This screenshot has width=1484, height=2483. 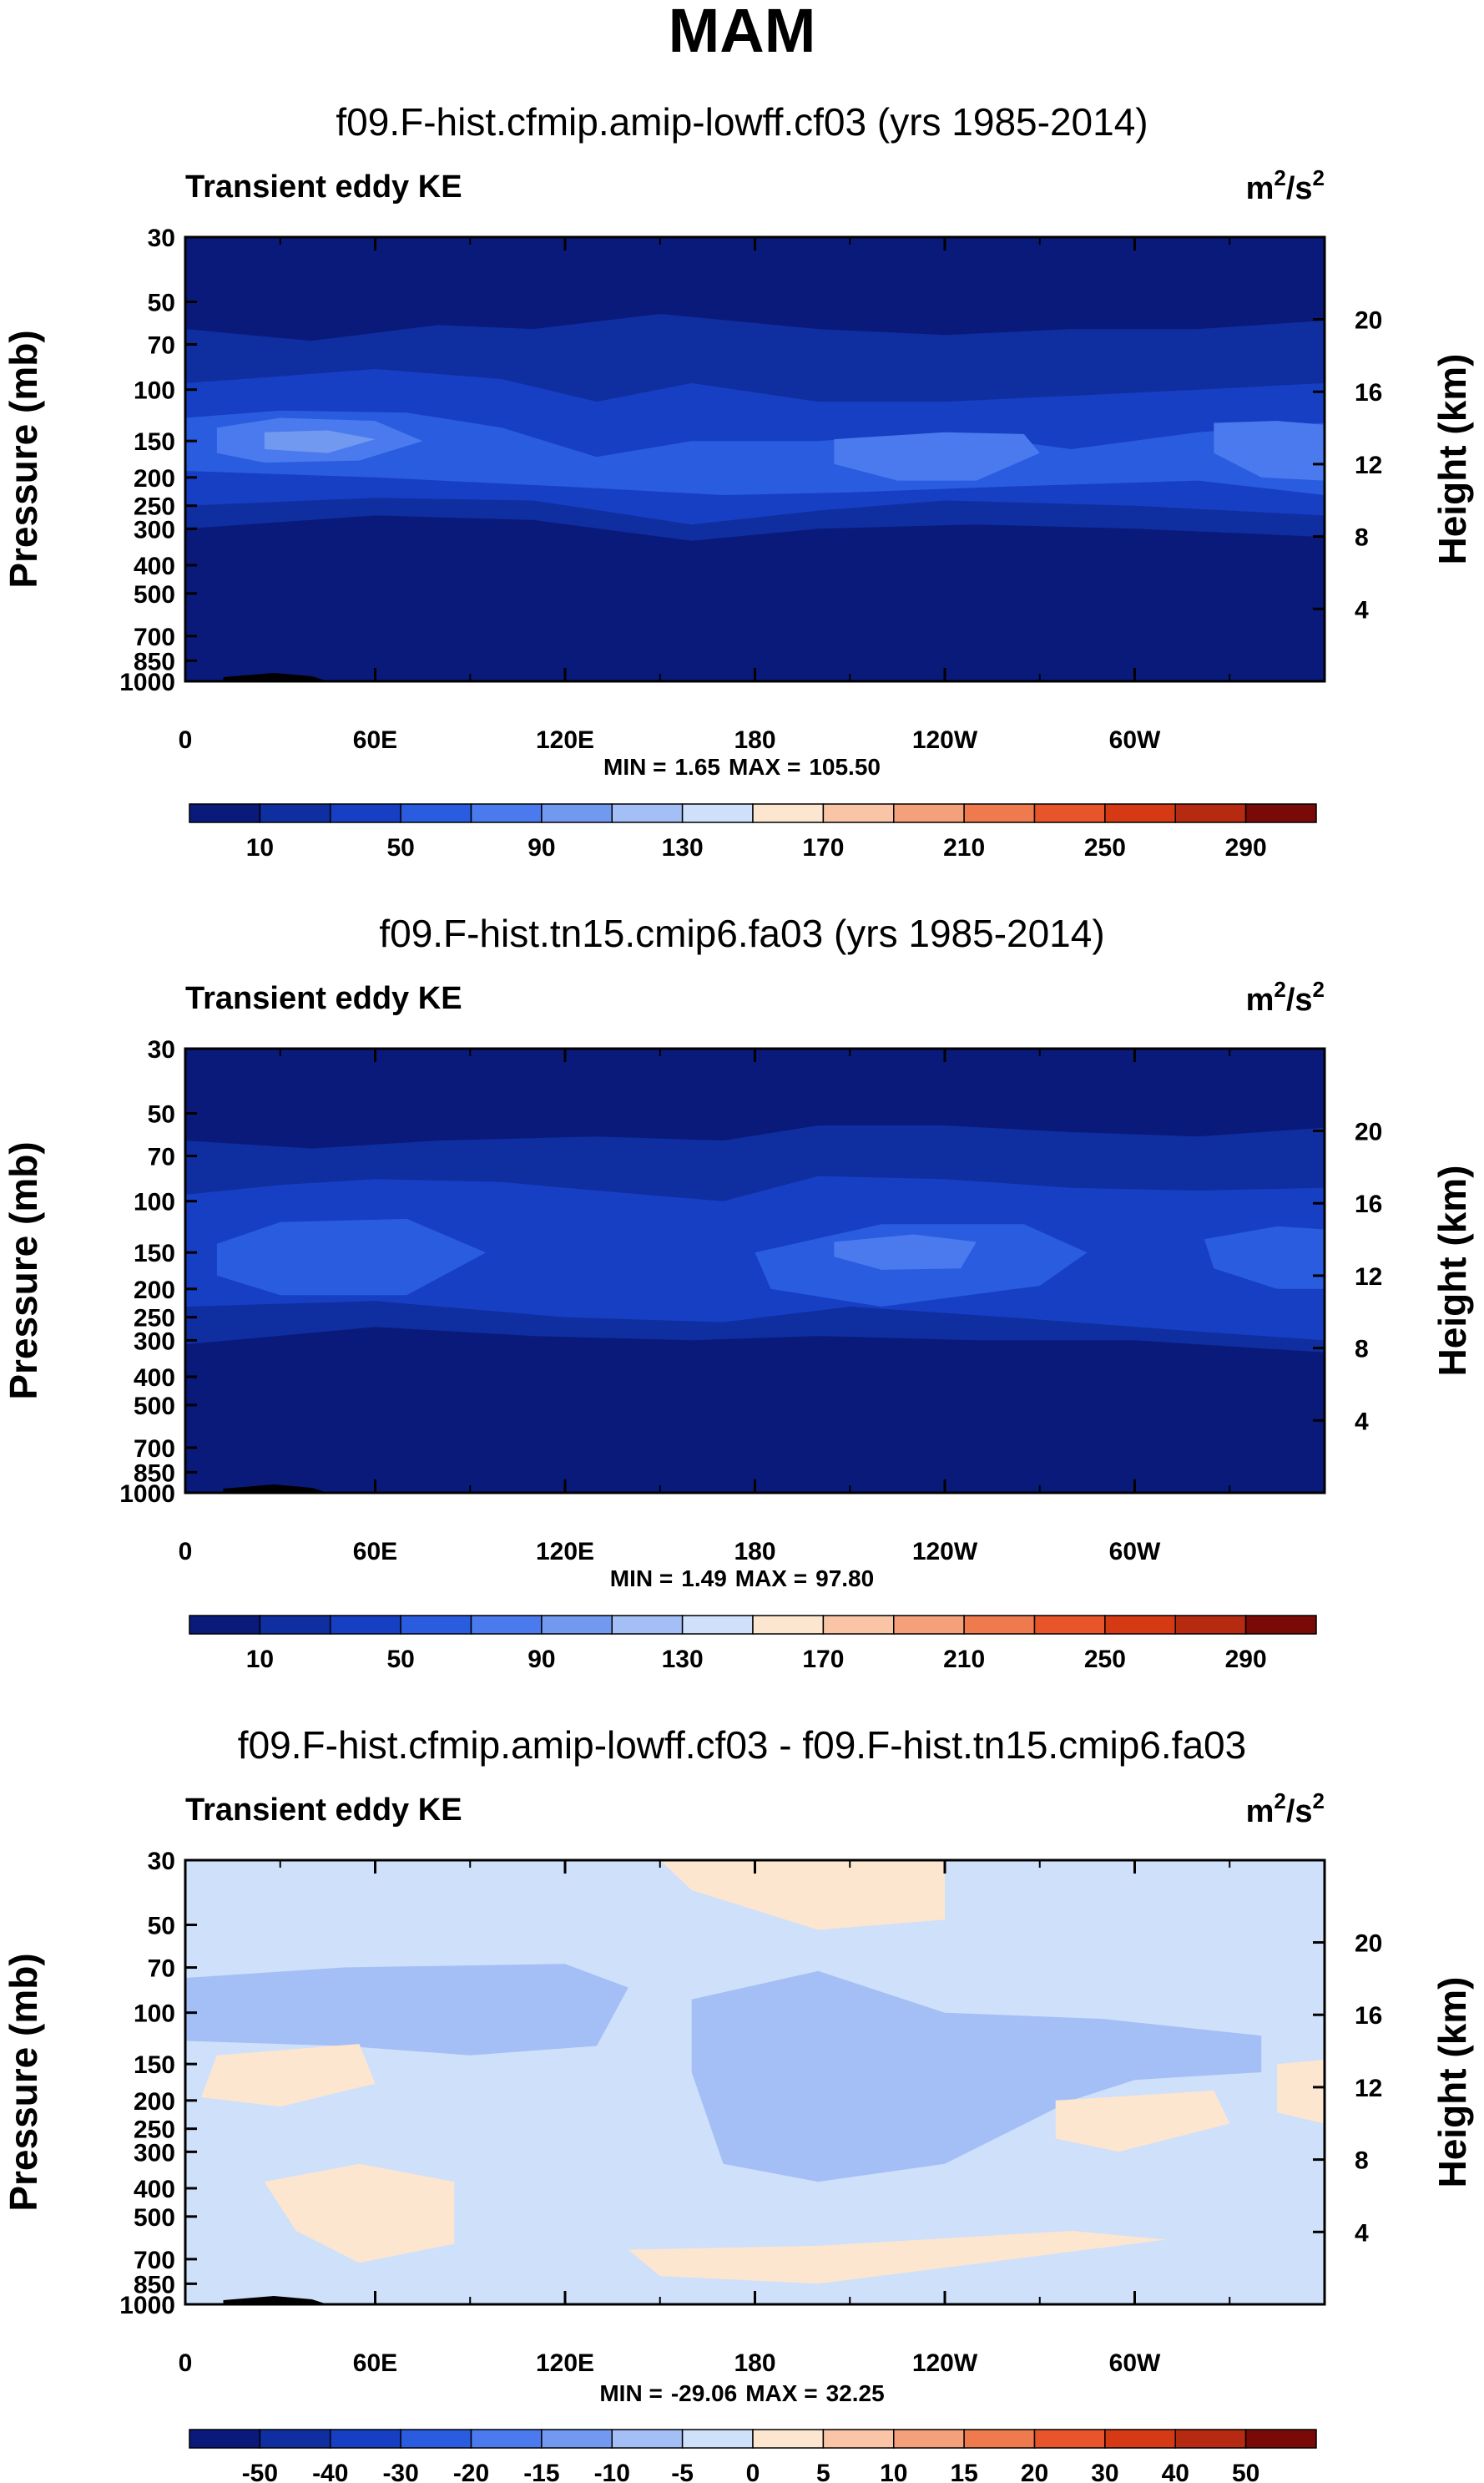 What do you see at coordinates (154, 1406) in the screenshot?
I see `y-tick-label: 500` at bounding box center [154, 1406].